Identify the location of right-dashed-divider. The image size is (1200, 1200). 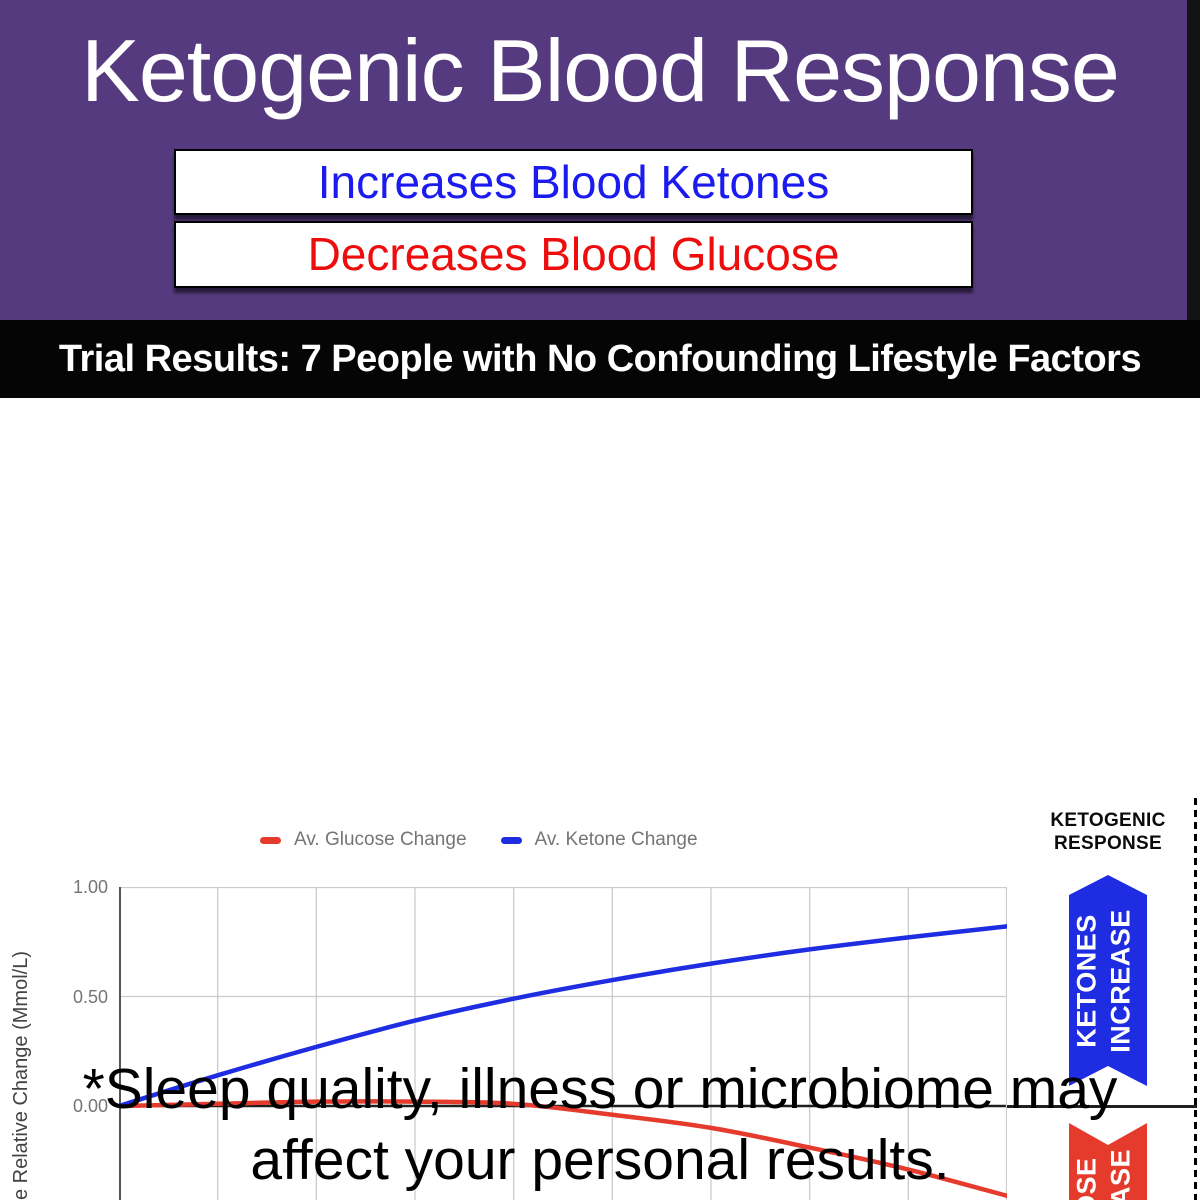
(1195, 999).